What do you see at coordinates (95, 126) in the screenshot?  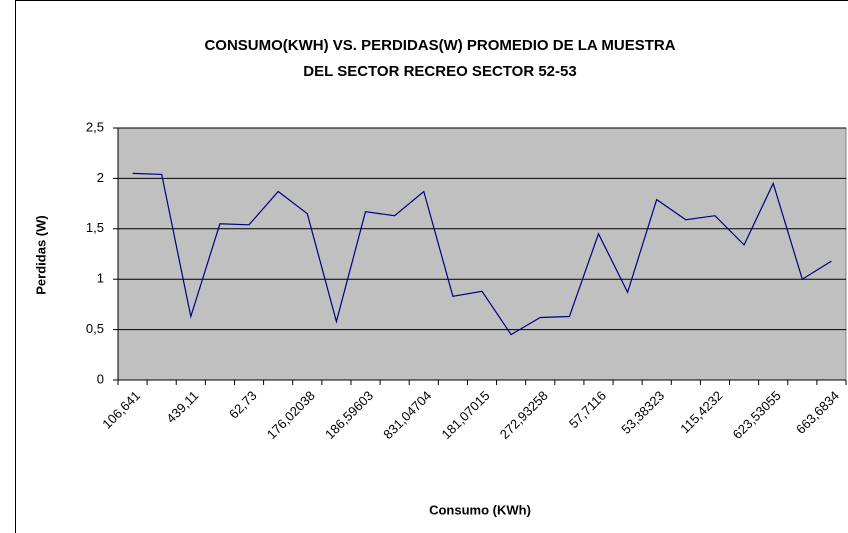 I see `y-tick-label: 2,5` at bounding box center [95, 126].